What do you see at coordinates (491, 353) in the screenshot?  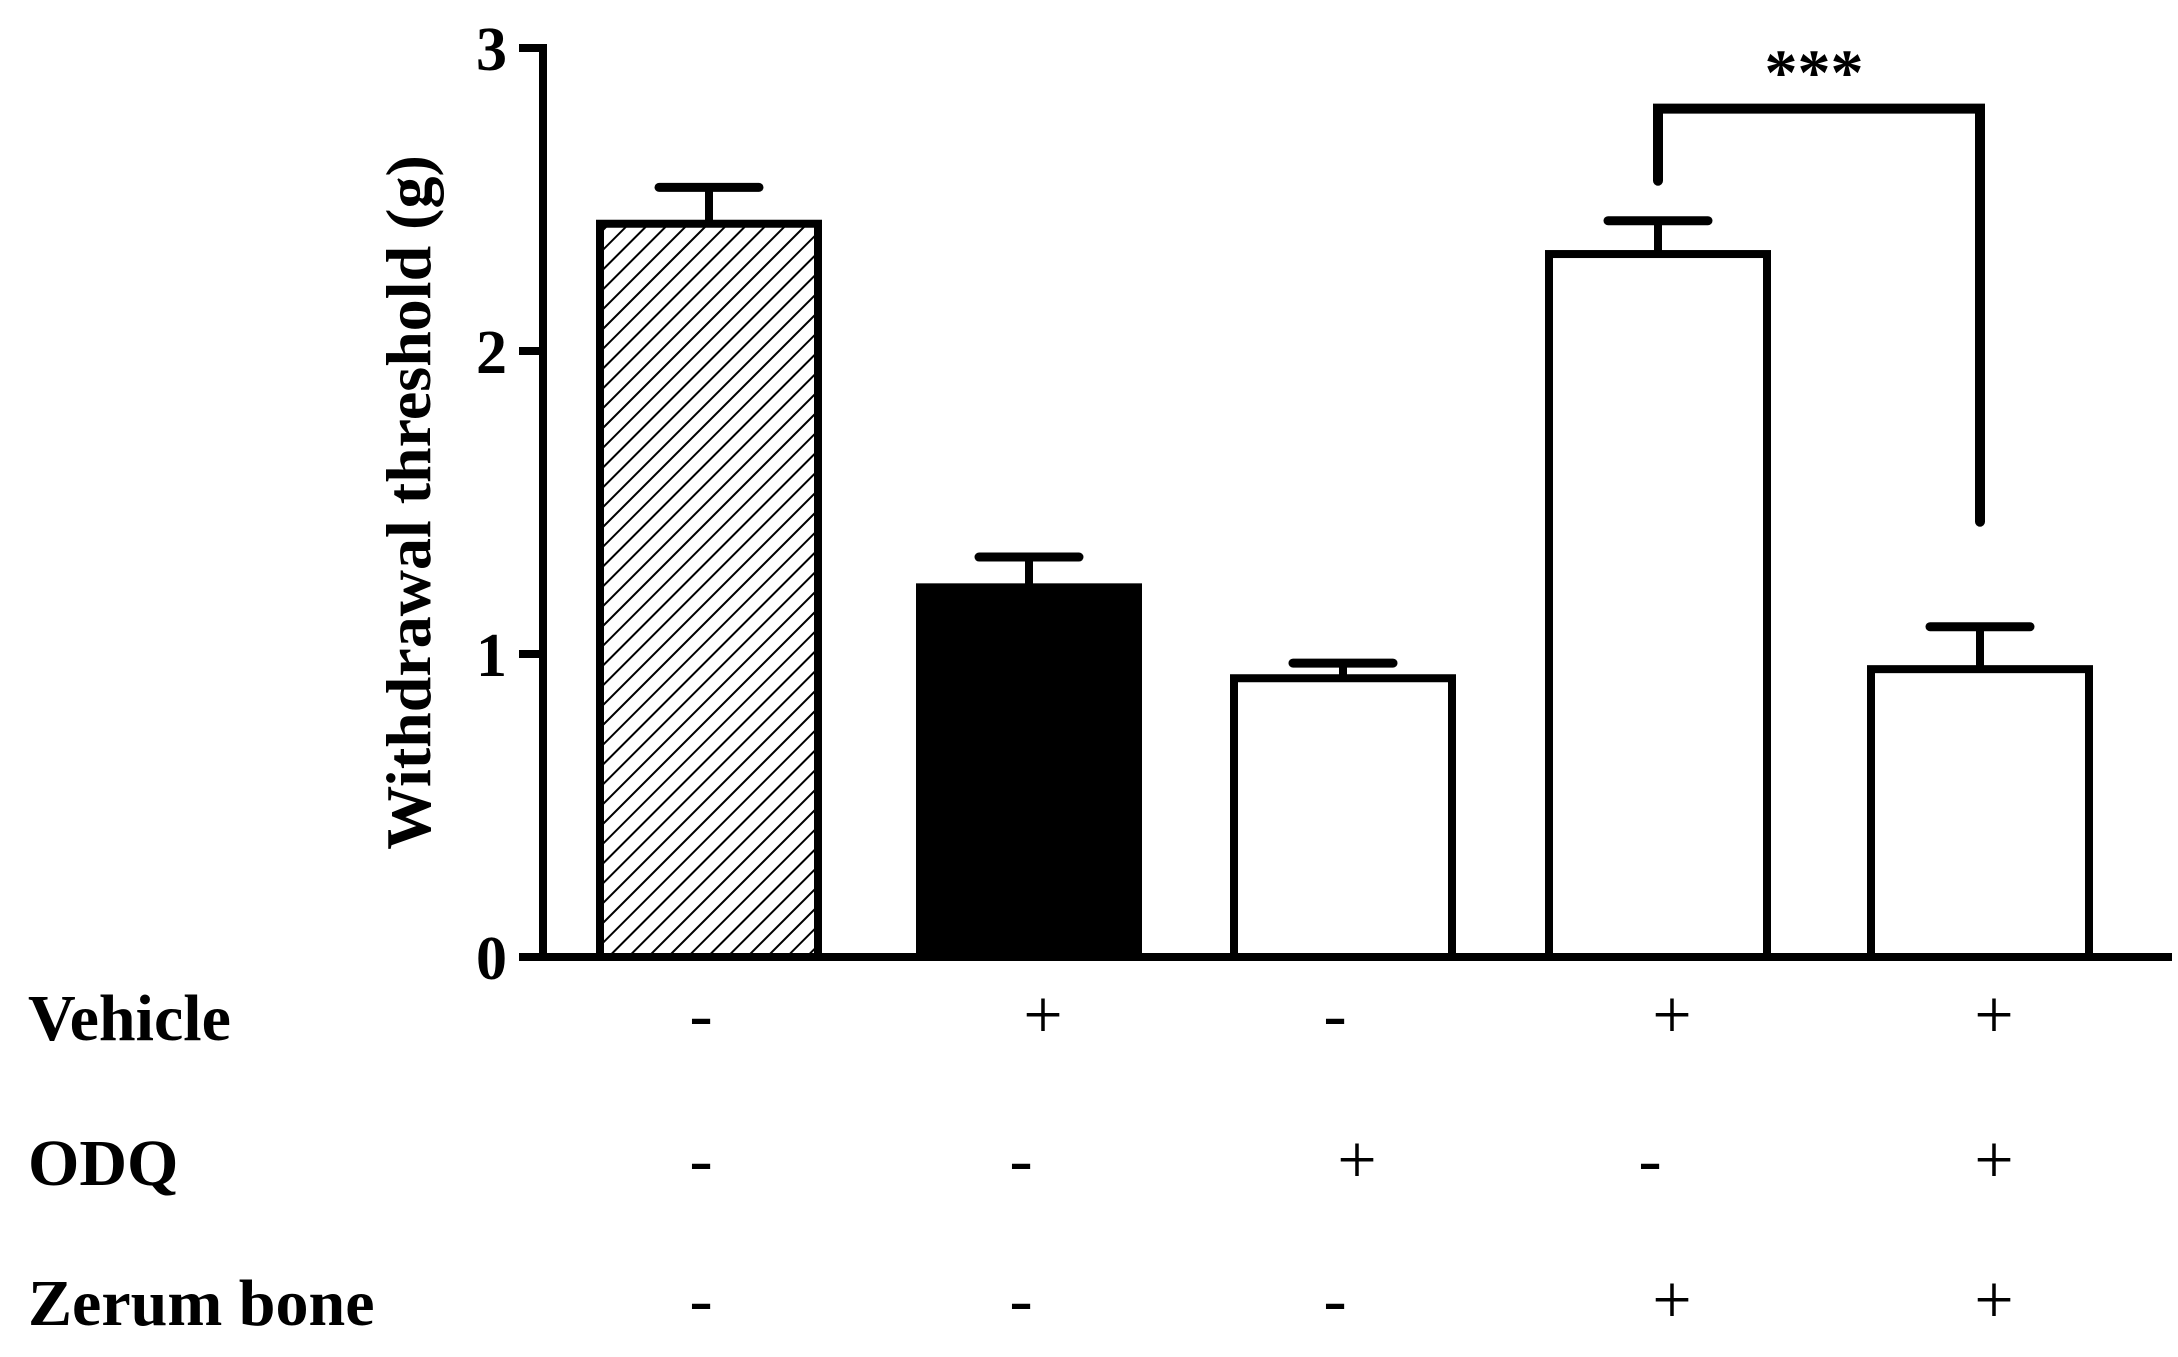 I see `y-tick-label: 2` at bounding box center [491, 353].